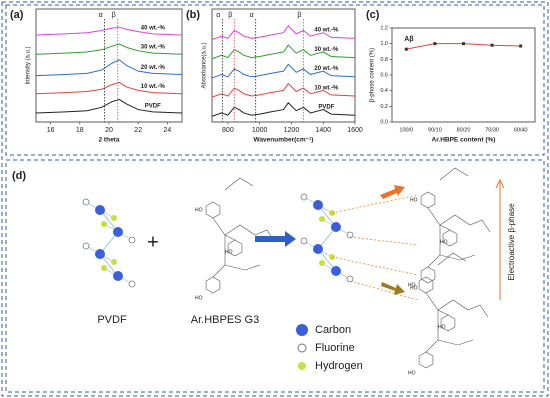  I want to click on x-tick-label: 80/20, so click(464, 130).